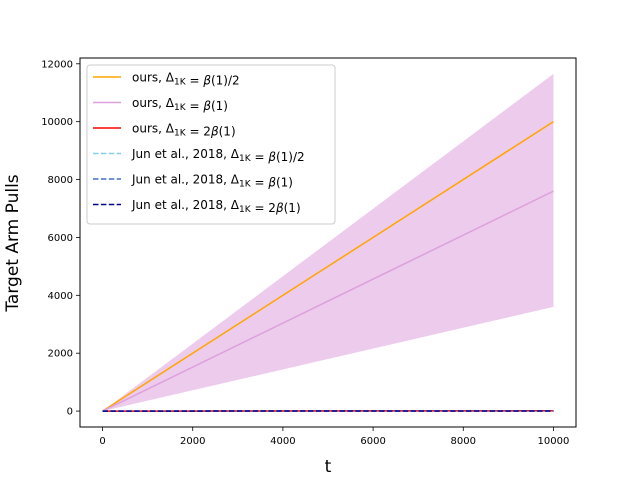  Describe the element at coordinates (70, 412) in the screenshot. I see `y-tick-label: 0` at that location.